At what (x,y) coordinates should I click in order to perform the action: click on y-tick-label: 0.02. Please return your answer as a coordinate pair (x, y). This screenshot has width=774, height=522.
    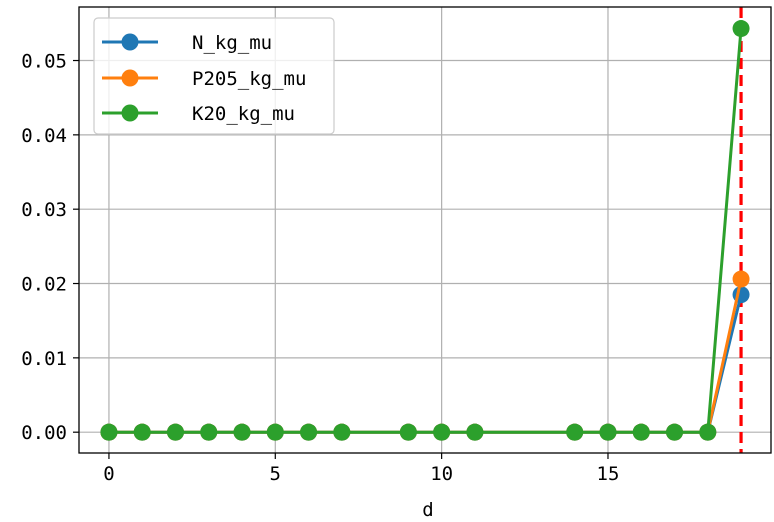
    Looking at the image, I should click on (44, 285).